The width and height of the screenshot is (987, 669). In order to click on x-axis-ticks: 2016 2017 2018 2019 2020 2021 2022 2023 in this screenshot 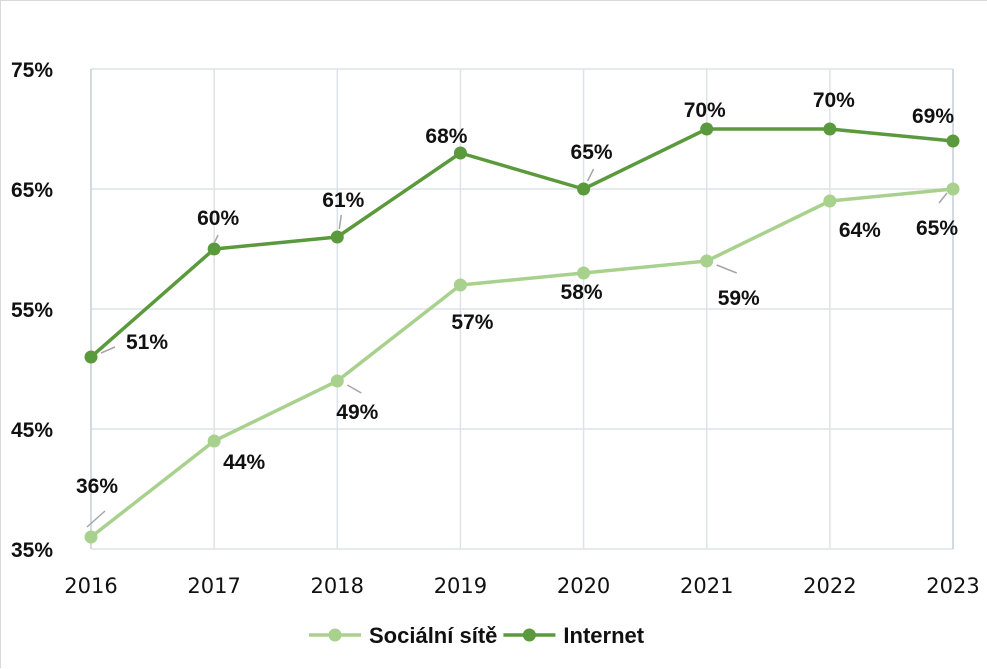, I will do `click(521, 586)`.